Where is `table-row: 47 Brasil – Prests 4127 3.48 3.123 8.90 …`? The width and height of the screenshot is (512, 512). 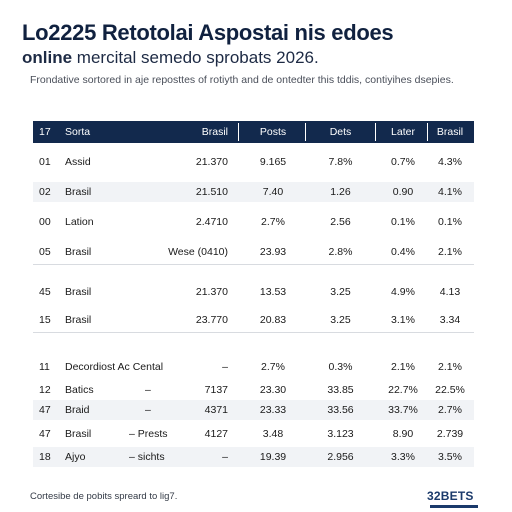
table-row: 47 Brasil – Prests 4127 3.48 3.123 8.90 … is located at coordinates (253, 434).